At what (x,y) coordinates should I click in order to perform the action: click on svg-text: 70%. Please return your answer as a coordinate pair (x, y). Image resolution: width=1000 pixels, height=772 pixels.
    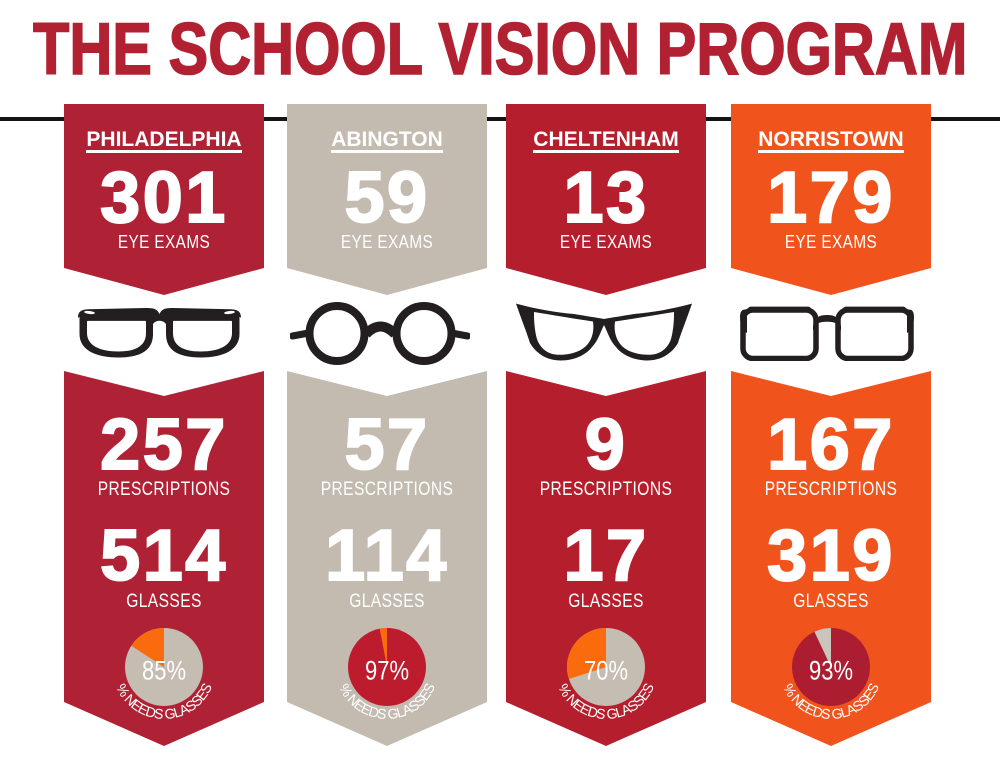
    Looking at the image, I should click on (606, 671).